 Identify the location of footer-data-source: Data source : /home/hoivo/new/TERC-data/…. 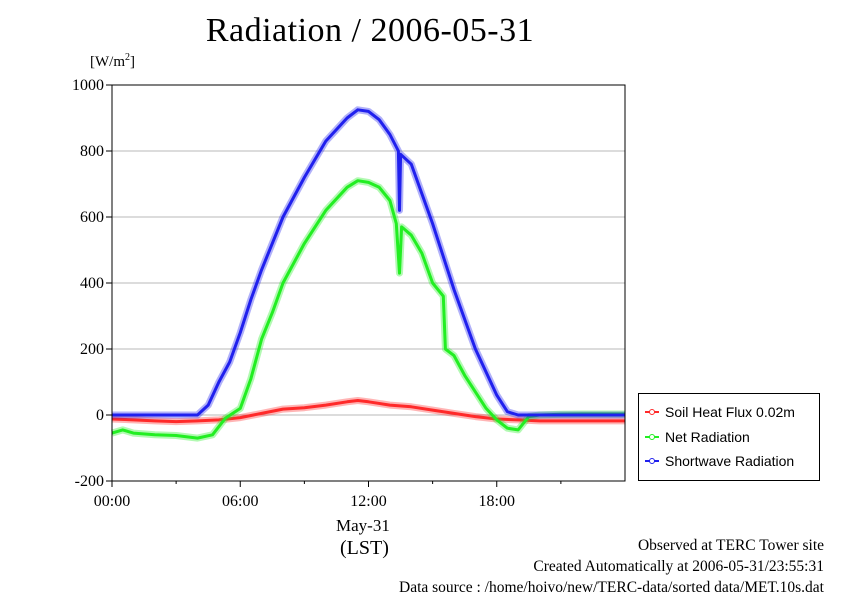
(611, 587).